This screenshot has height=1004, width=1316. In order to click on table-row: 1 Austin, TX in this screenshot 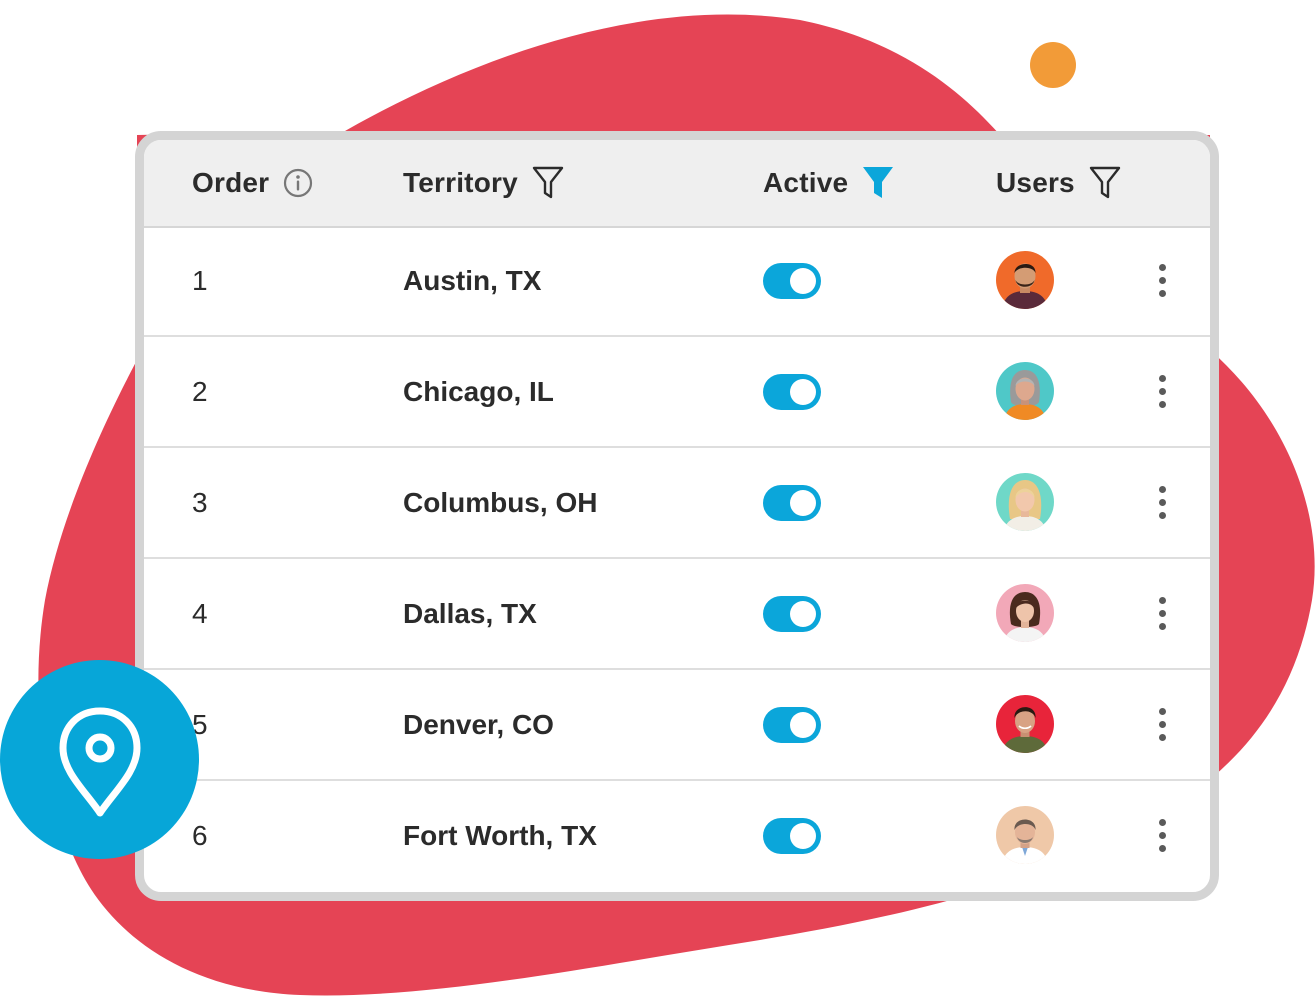, I will do `click(677, 281)`.